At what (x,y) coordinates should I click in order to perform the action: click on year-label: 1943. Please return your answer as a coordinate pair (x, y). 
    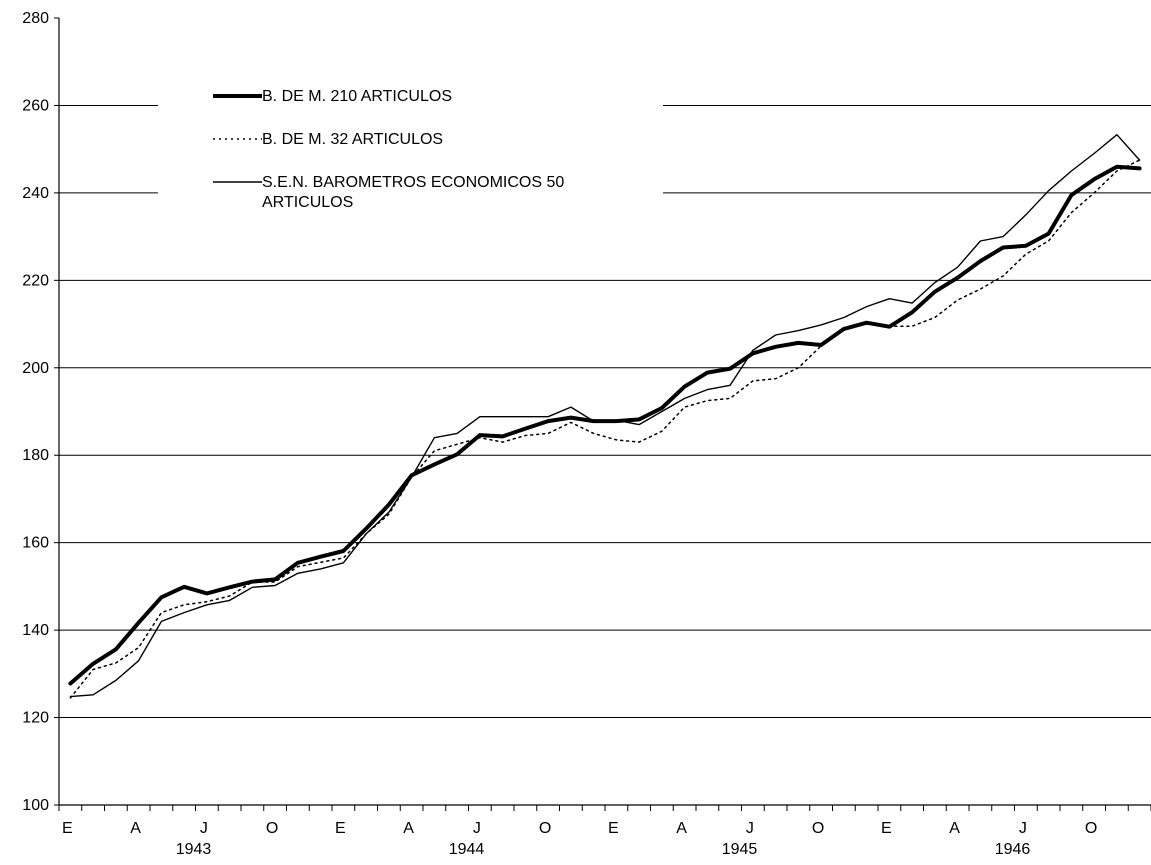
    Looking at the image, I should click on (194, 849).